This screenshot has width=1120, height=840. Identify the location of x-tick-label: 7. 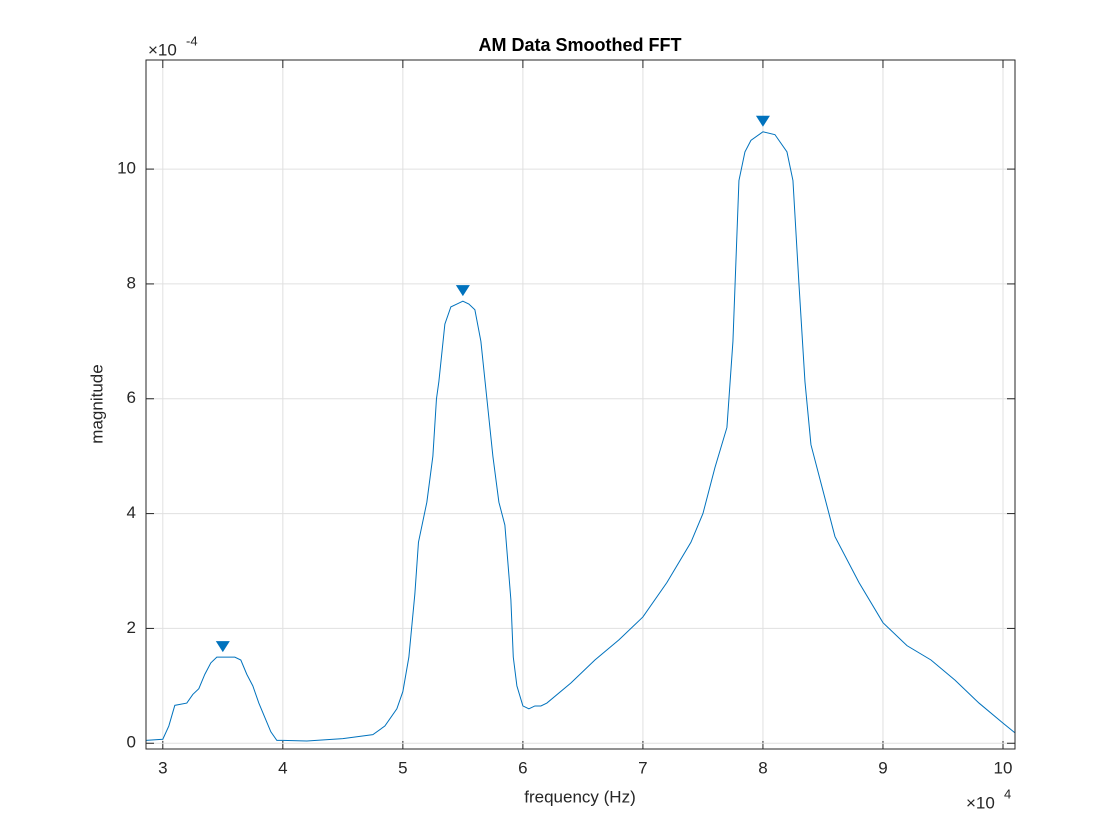
(642, 767).